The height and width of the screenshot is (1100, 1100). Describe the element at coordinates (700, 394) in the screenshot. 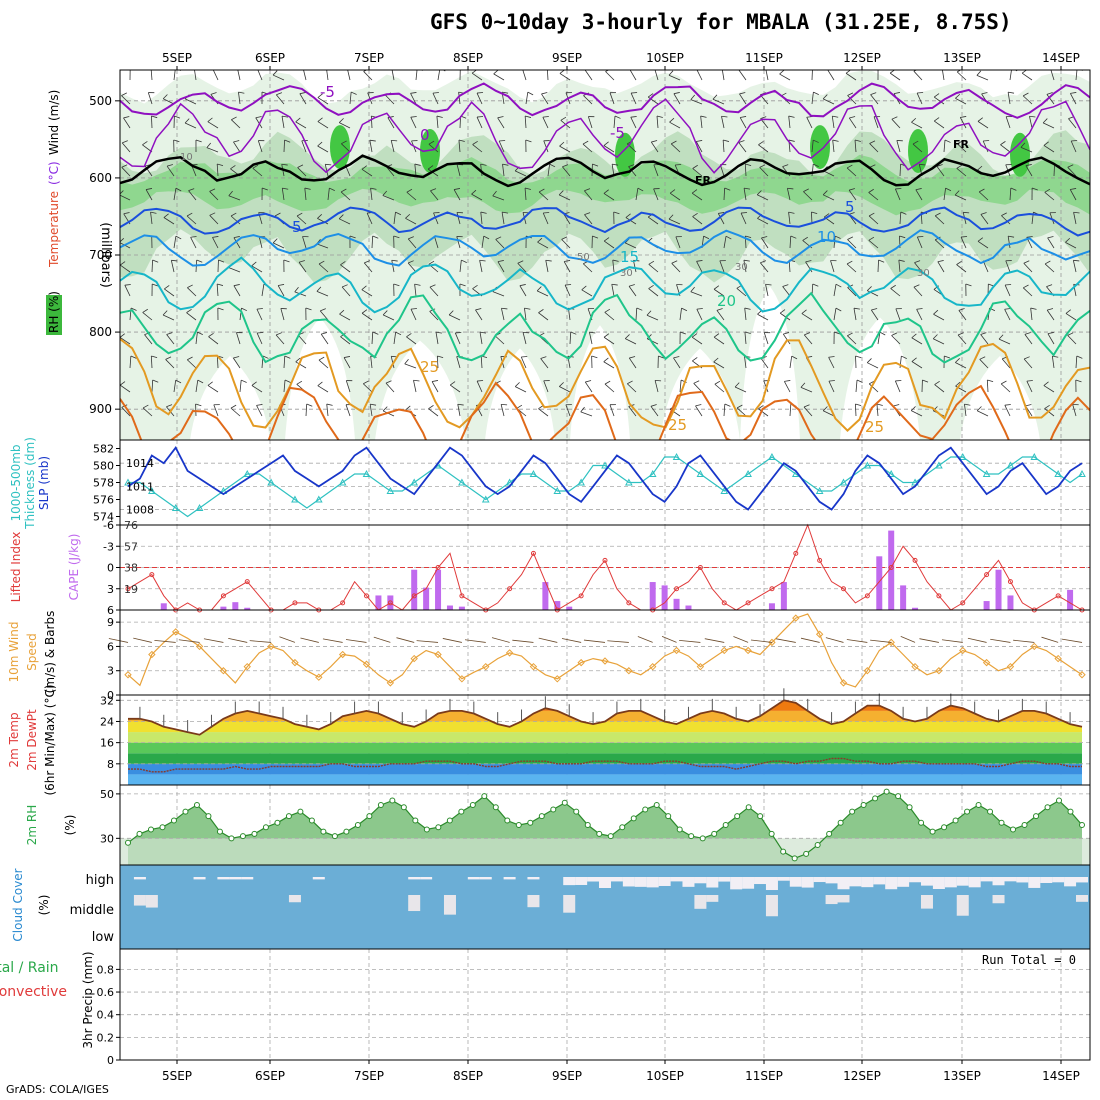

I see `rh-dry-pocket` at that location.